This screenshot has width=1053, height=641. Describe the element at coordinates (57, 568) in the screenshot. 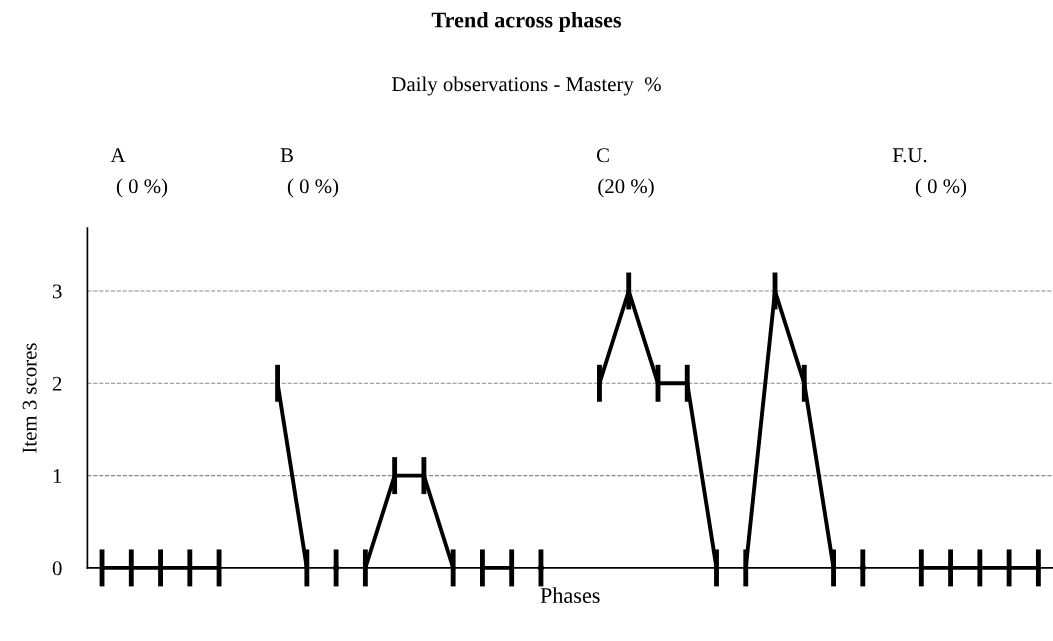

I see `y-tick-label: 0` at that location.